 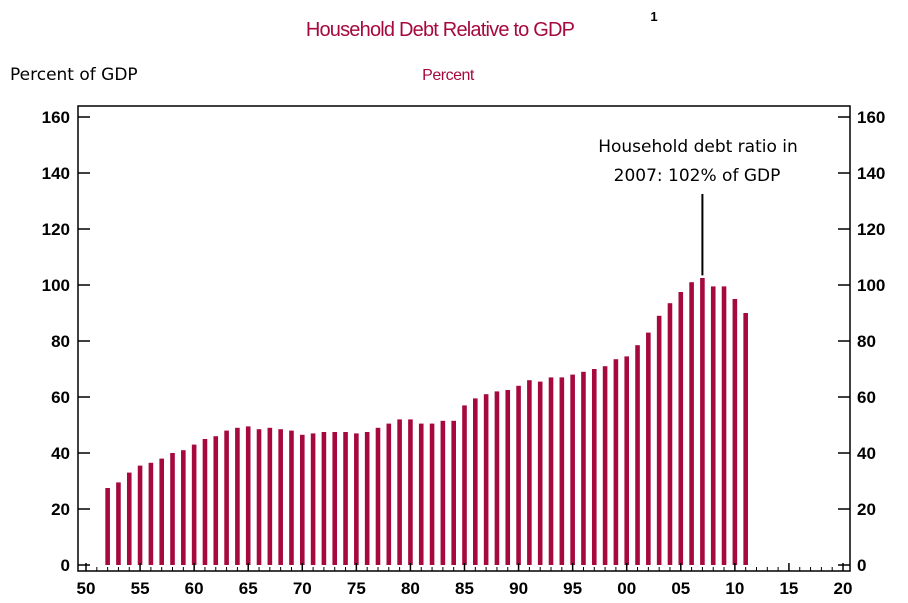 I want to click on y-tick-label-right-40: 40, so click(x=866, y=453).